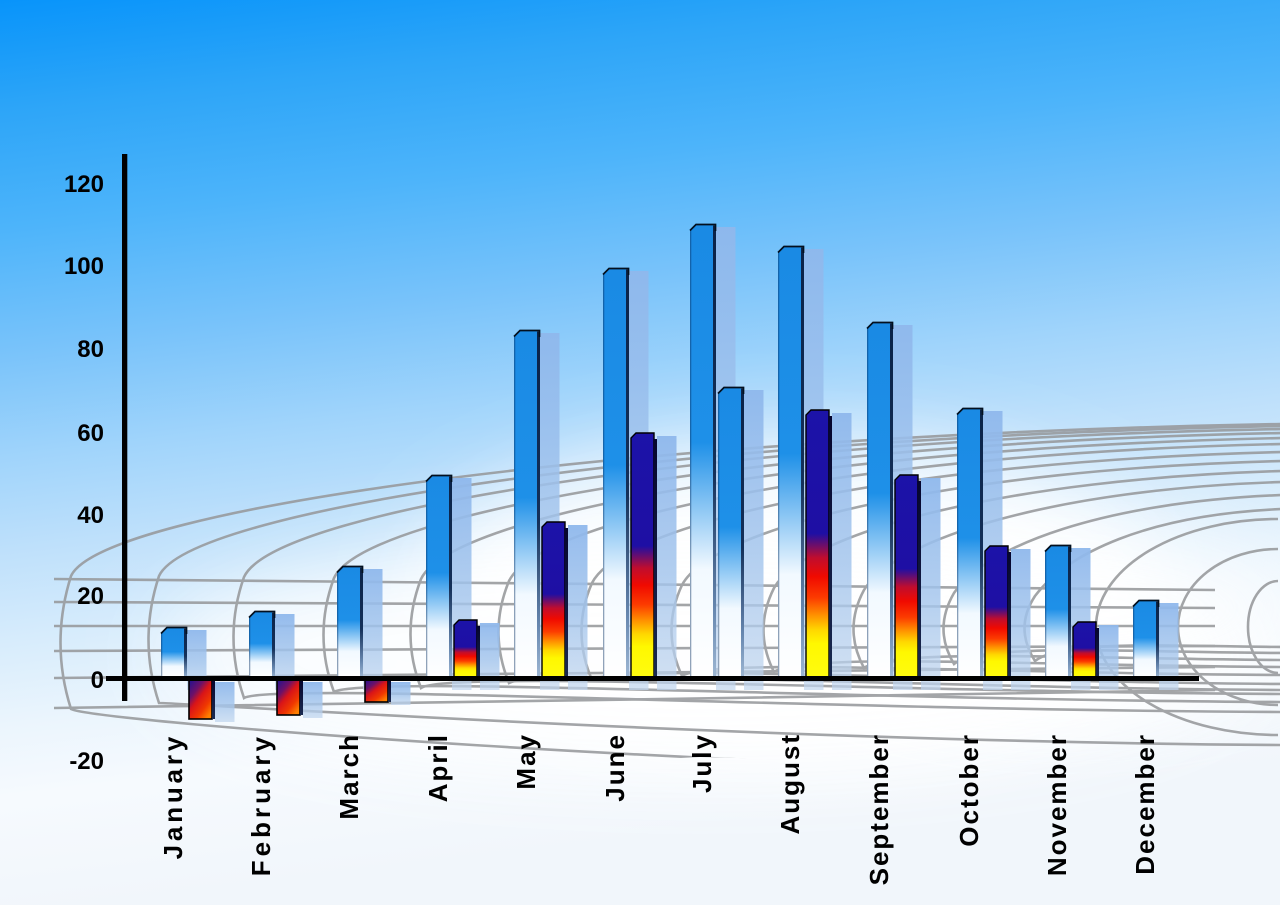  What do you see at coordinates (879, 809) in the screenshot?
I see `svg-text: September` at bounding box center [879, 809].